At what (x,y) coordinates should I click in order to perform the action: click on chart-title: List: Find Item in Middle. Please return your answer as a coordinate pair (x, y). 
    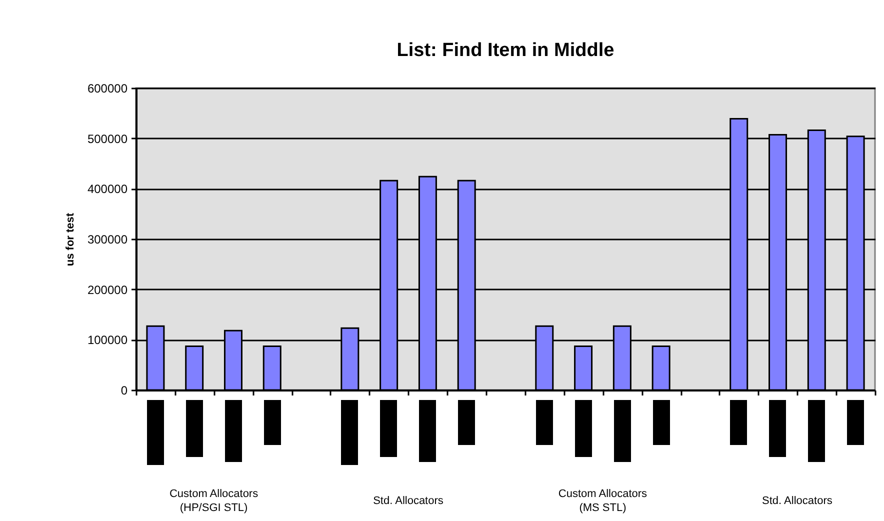
    Looking at the image, I should click on (505, 50).